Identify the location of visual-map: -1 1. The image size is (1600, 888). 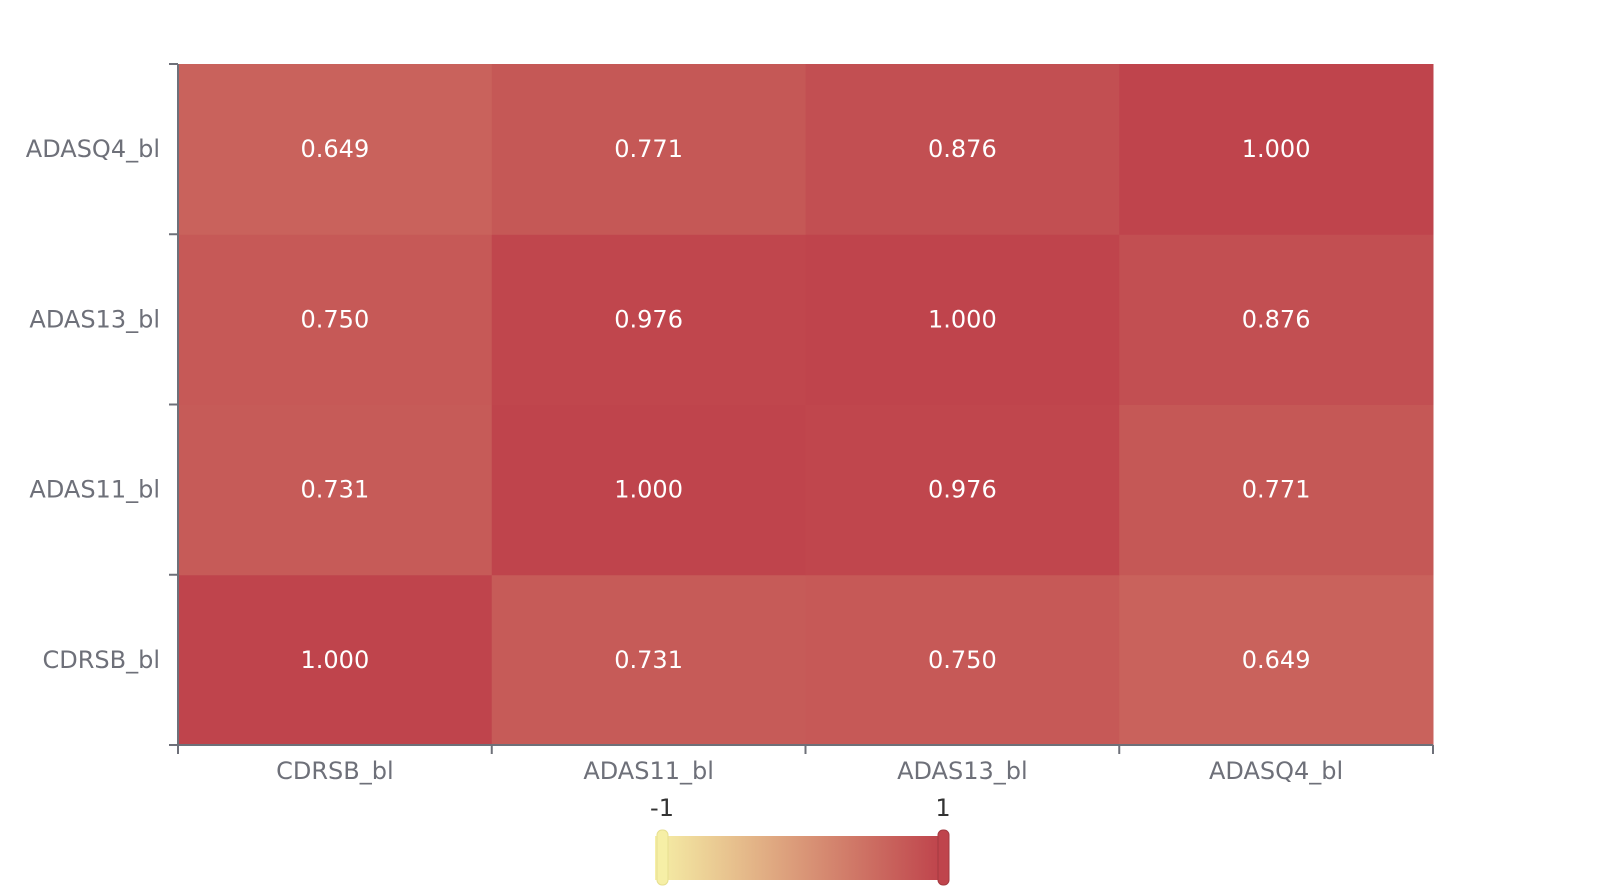
(800, 840).